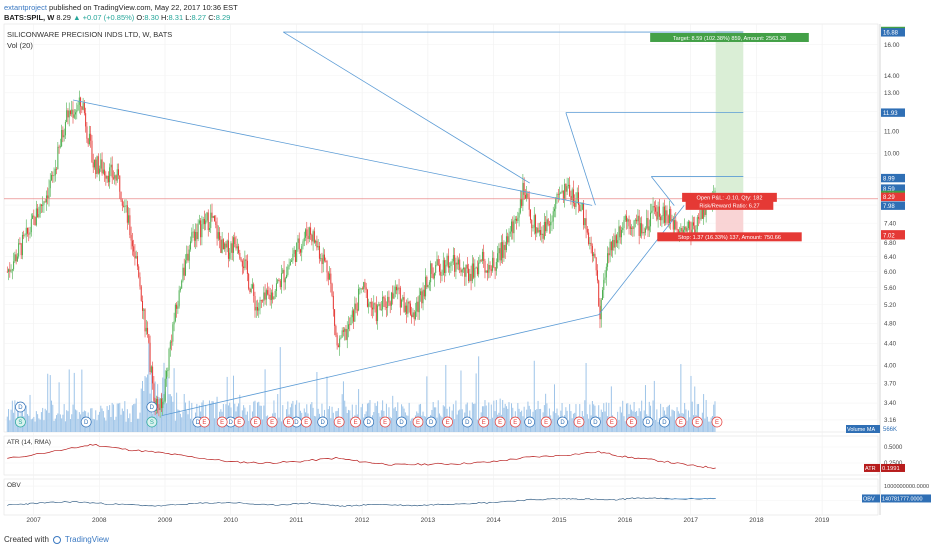 The height and width of the screenshot is (550, 932). Describe the element at coordinates (369, 414) in the screenshot. I see `event-markers: DS DDS D D D D D D D D D D D D DE E E E E E E E E E E E E E E E E E E E E E` at that location.